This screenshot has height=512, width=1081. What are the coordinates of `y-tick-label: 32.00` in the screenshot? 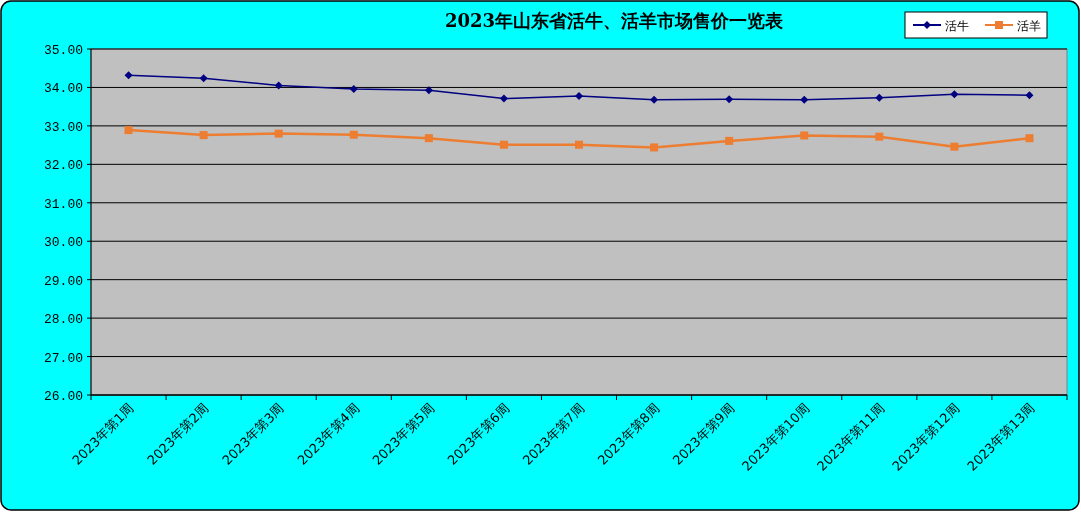 It's located at (63, 166).